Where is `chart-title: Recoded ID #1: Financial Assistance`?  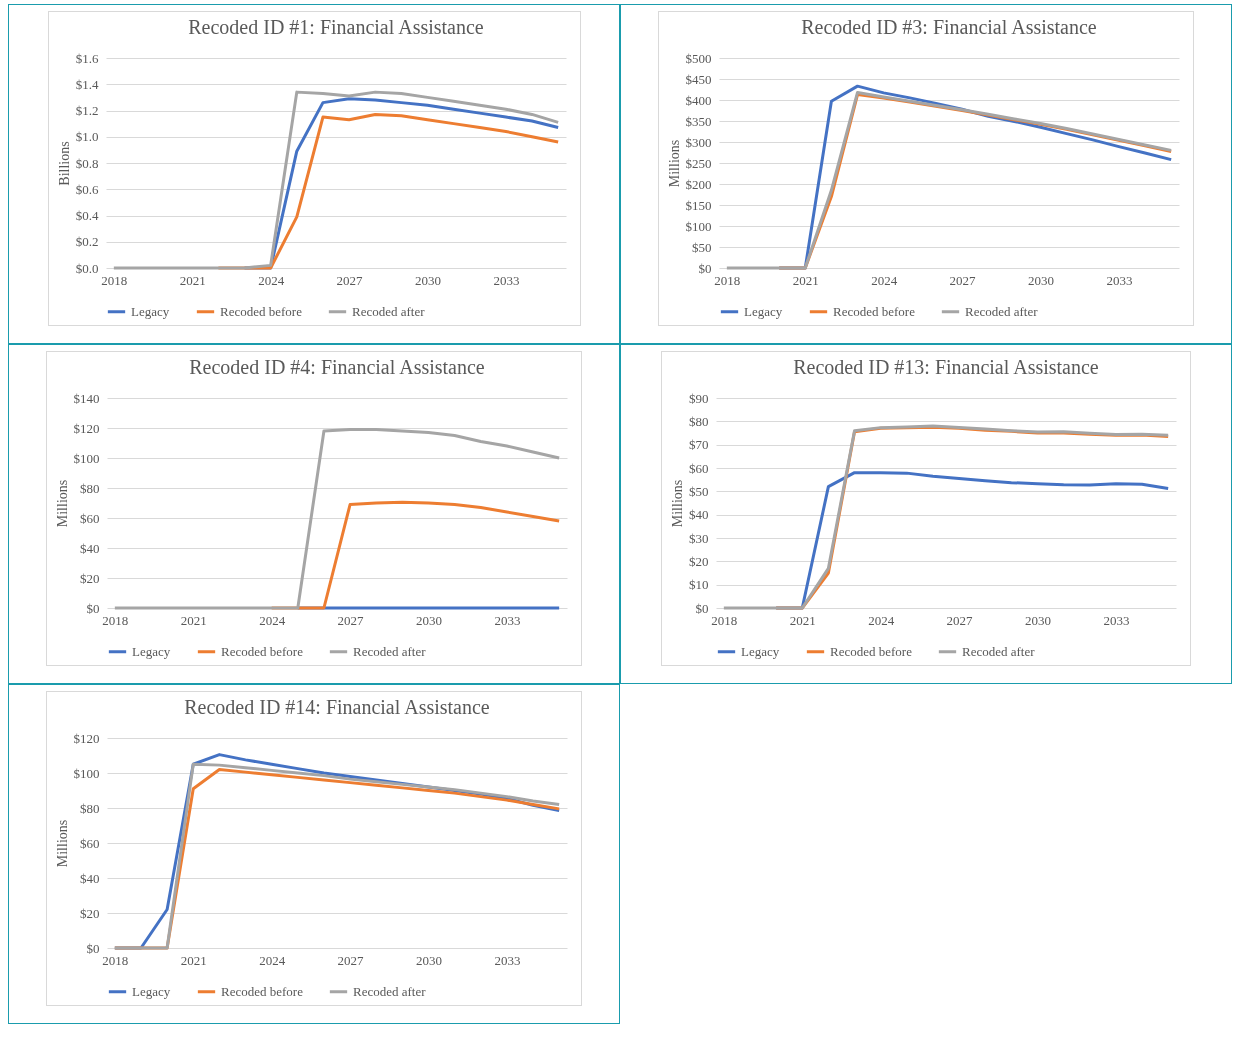 chart-title: Recoded ID #1: Financial Assistance is located at coordinates (335, 27).